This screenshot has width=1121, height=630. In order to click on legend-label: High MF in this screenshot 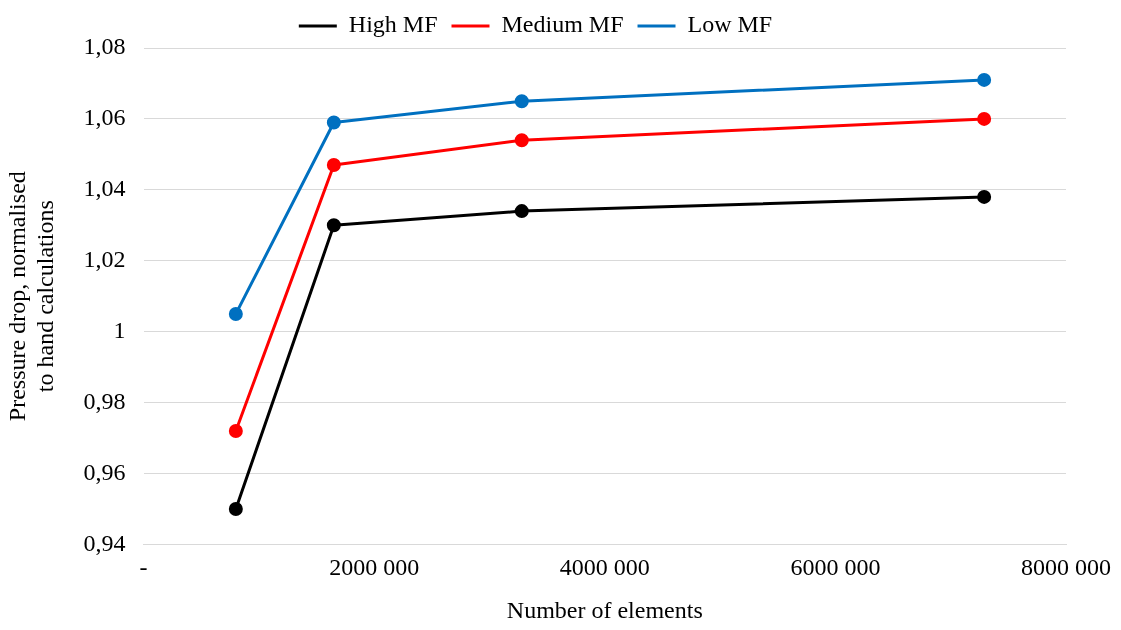, I will do `click(393, 24)`.